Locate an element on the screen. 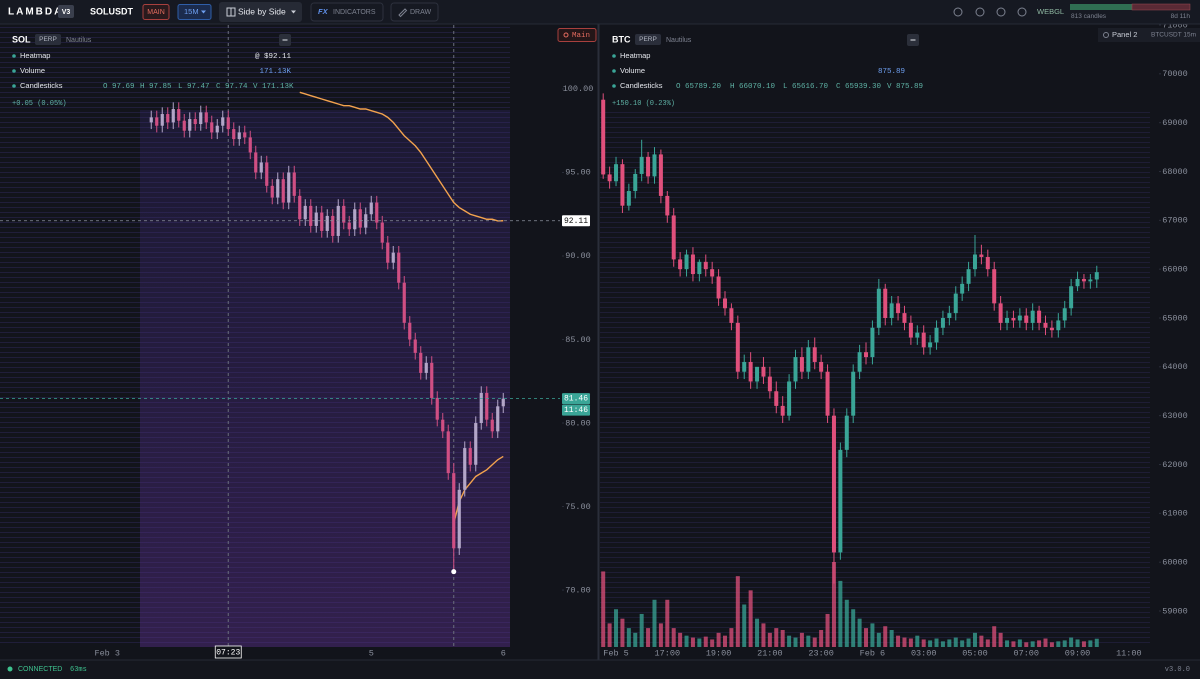 The image size is (1200, 679). main-button is located at coordinates (577, 35).